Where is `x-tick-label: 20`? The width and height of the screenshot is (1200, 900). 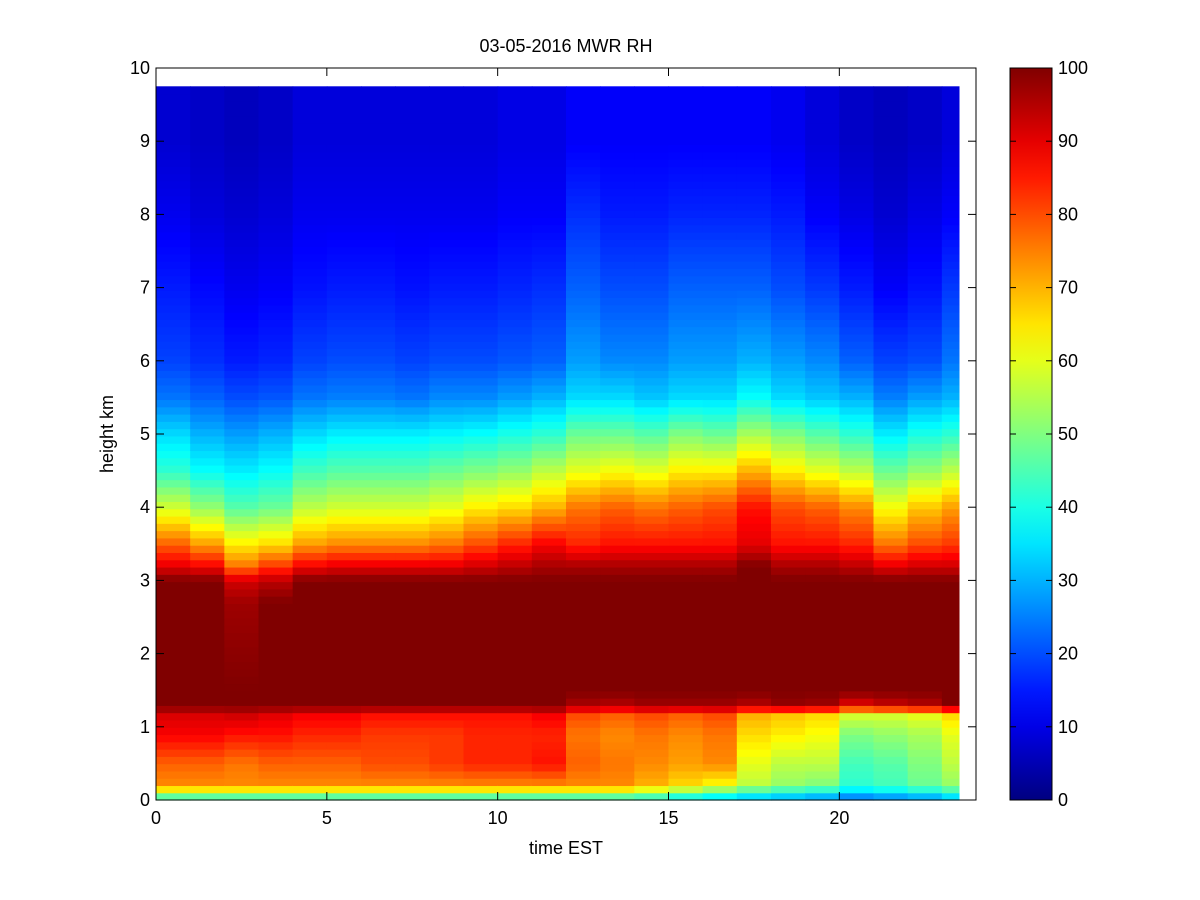
x-tick-label: 20 is located at coordinates (839, 818).